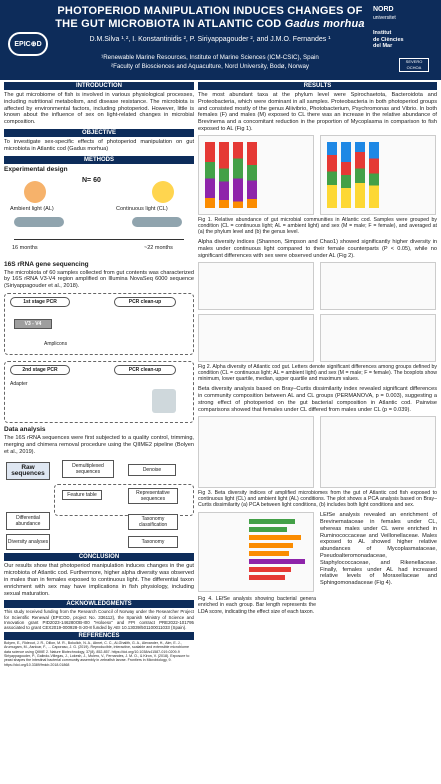 The width and height of the screenshot is (441, 784). What do you see at coordinates (19, 383) in the screenshot?
I see `adapter-label: Adapter` at bounding box center [19, 383].